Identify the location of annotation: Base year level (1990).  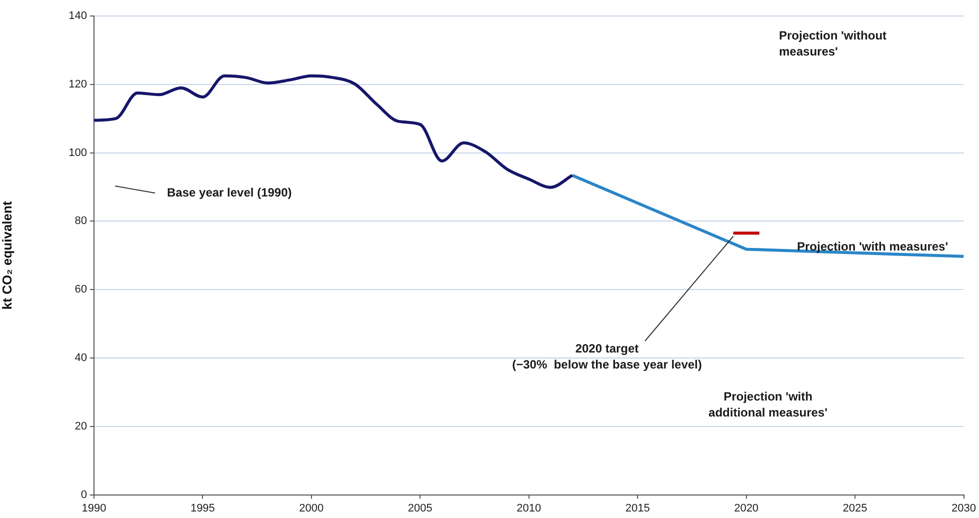
(229, 192).